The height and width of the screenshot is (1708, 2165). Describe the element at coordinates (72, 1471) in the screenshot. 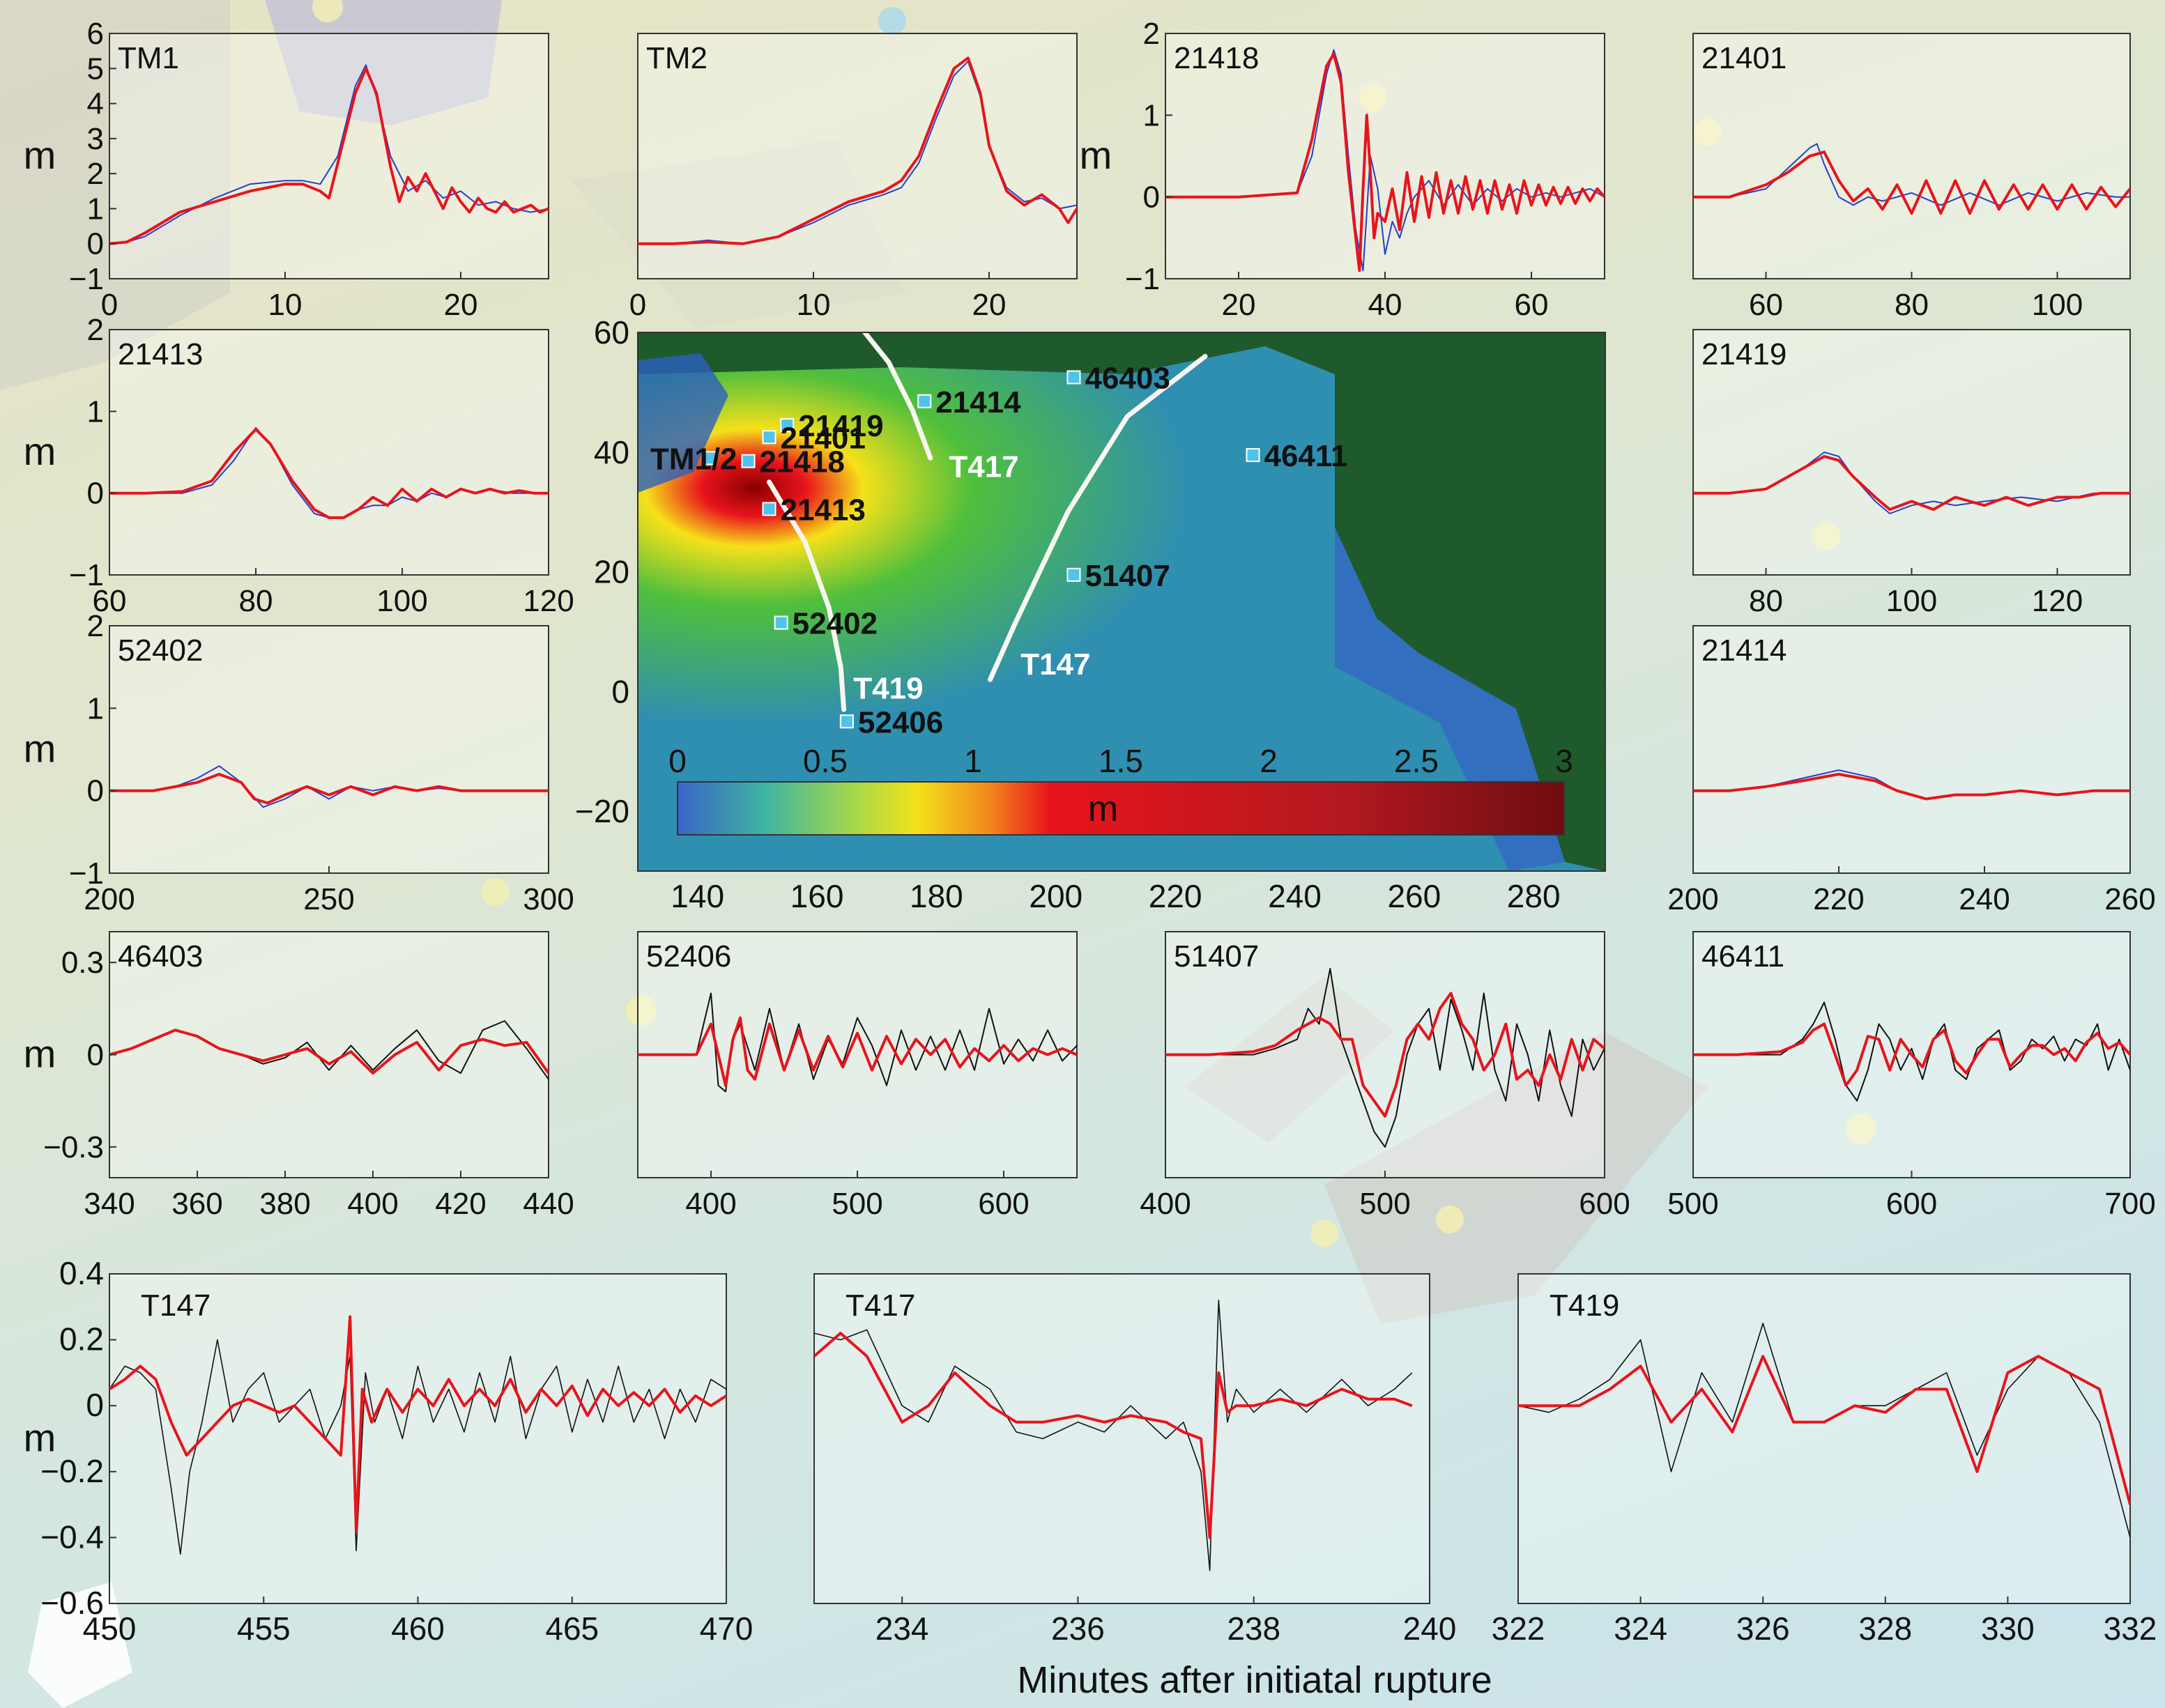

I see `y-tick-label: −0.2` at that location.